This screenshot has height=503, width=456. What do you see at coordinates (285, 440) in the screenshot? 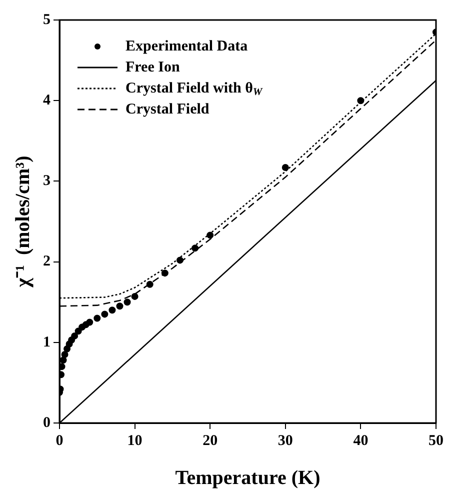
I see `x-tick-label: 30` at bounding box center [285, 440].